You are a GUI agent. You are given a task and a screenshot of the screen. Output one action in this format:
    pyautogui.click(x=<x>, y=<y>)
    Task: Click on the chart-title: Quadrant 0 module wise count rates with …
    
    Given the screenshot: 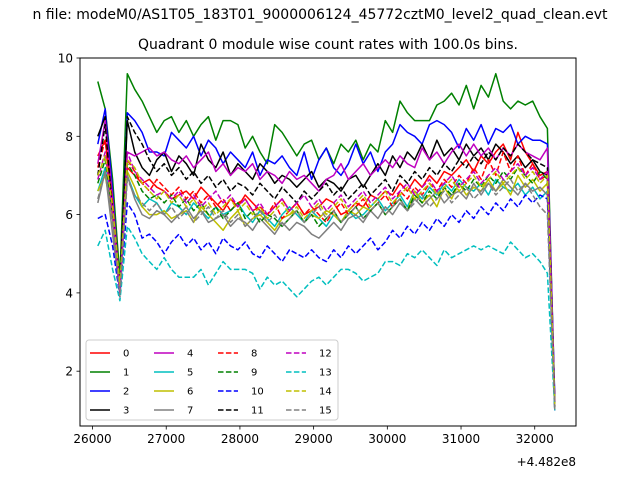 What is the action you would take?
    pyautogui.click(x=328, y=45)
    